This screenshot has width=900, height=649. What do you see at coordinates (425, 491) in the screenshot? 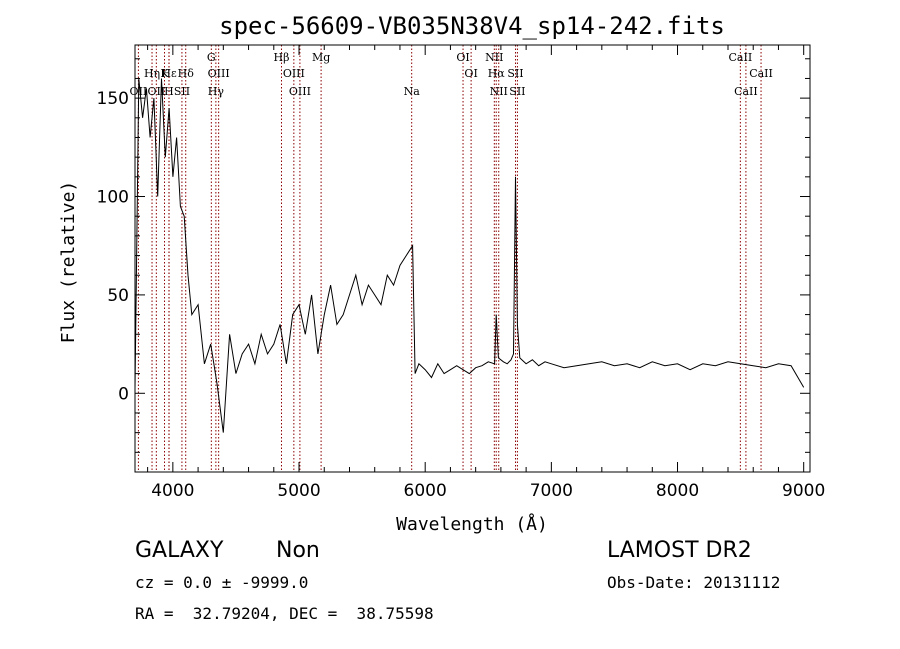
I see `x-tick-label: 6000` at bounding box center [425, 491].